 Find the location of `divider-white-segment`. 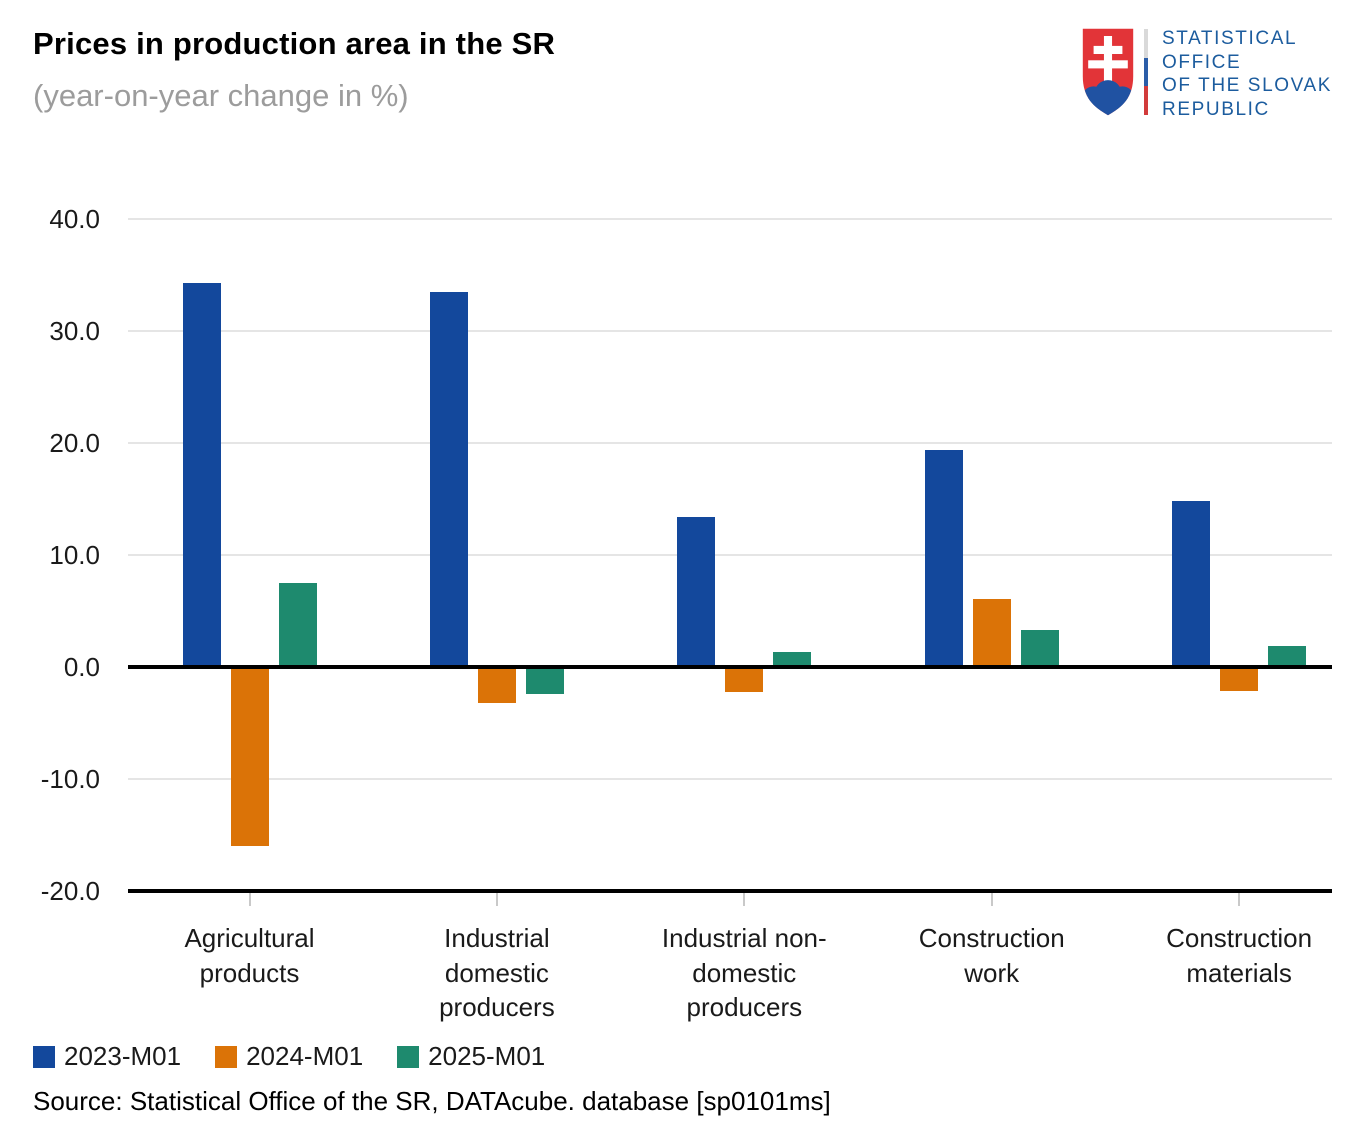

divider-white-segment is located at coordinates (1146, 43).